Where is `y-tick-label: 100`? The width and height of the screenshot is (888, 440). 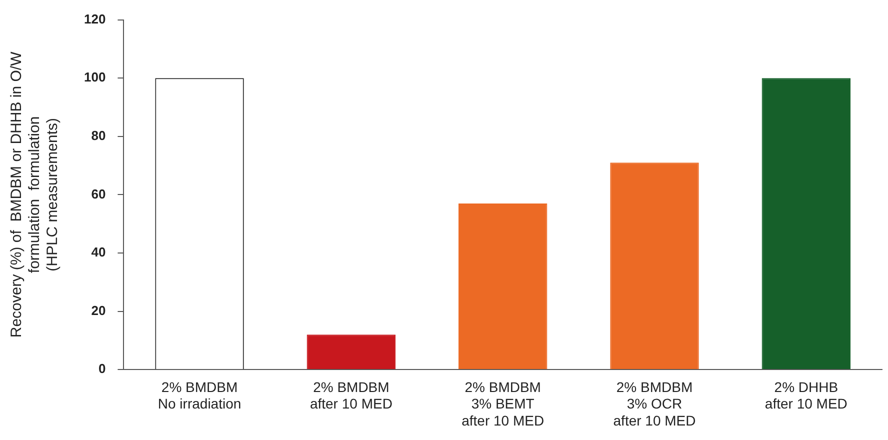 y-tick-label: 100 is located at coordinates (95, 77).